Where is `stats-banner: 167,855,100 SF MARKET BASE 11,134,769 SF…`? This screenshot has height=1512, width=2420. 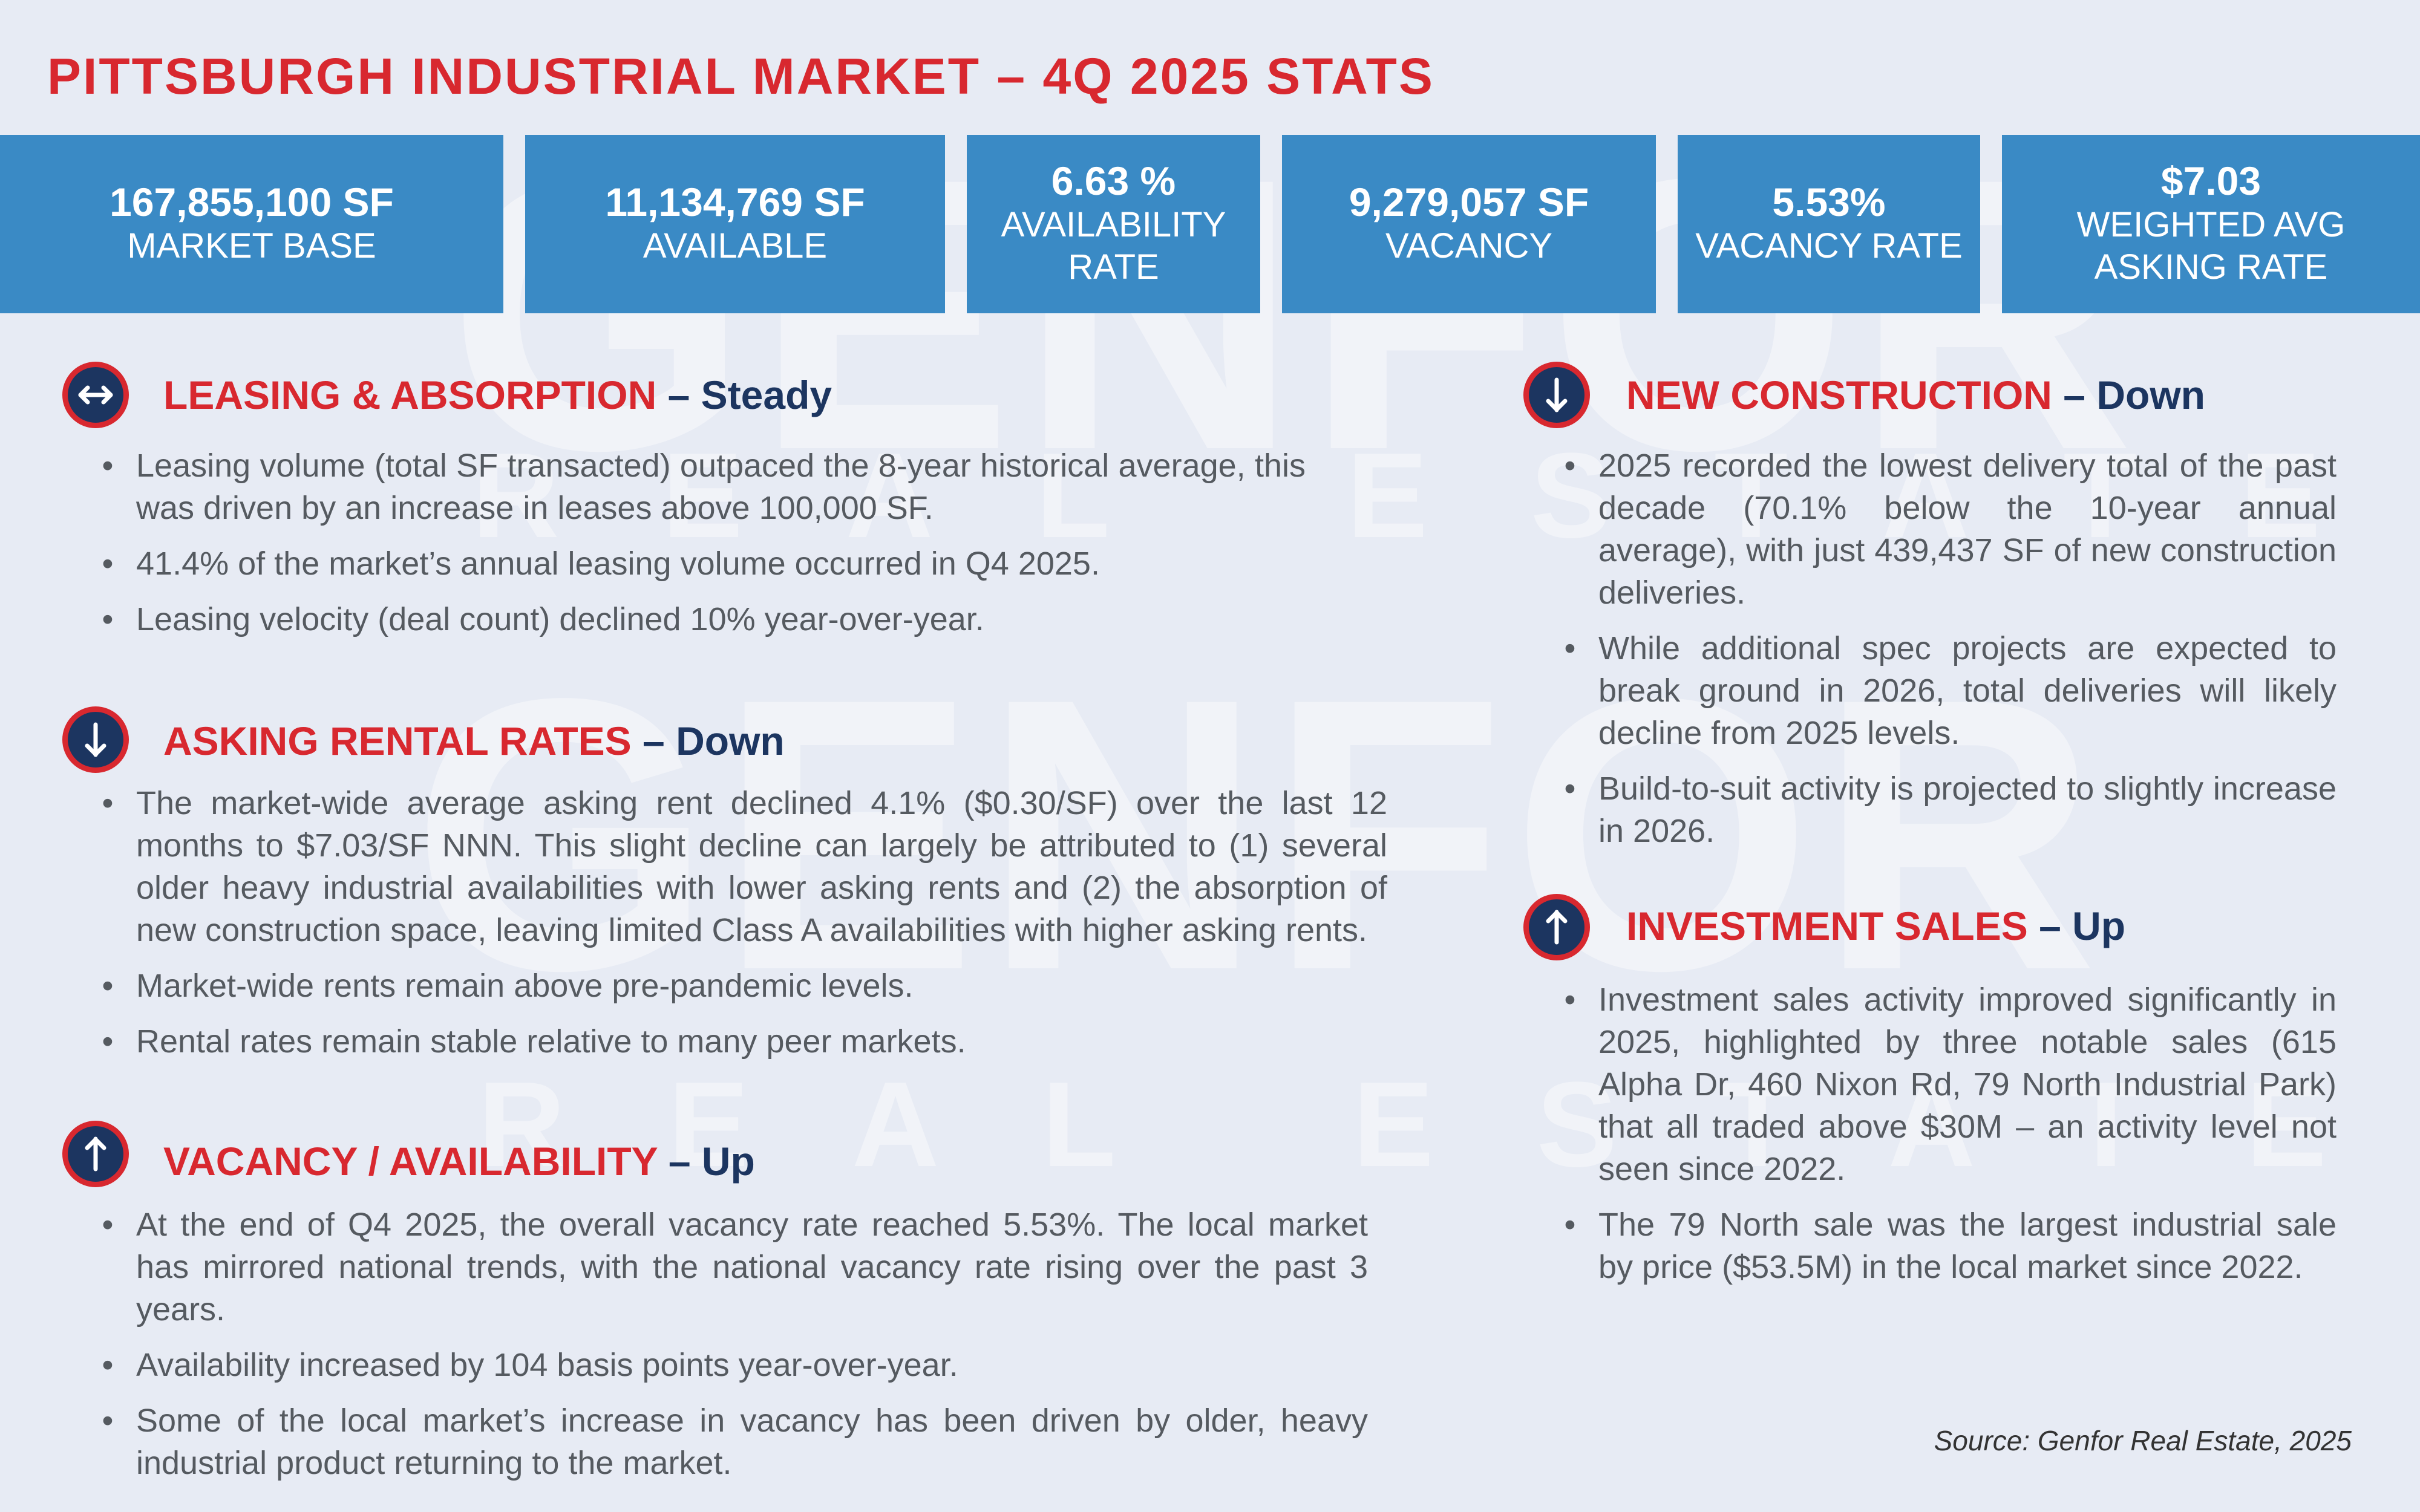
stats-banner: 167,855,100 SF MARKET BASE 11,134,769 SF… is located at coordinates (1210, 224).